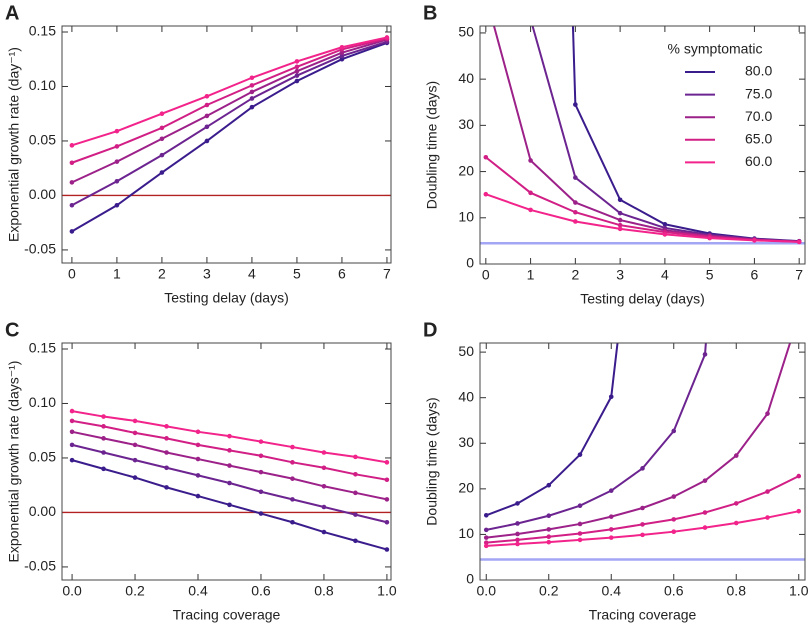 The height and width of the screenshot is (627, 809). Describe the element at coordinates (466, 216) in the screenshot. I see `y-tick-label: 10` at that location.